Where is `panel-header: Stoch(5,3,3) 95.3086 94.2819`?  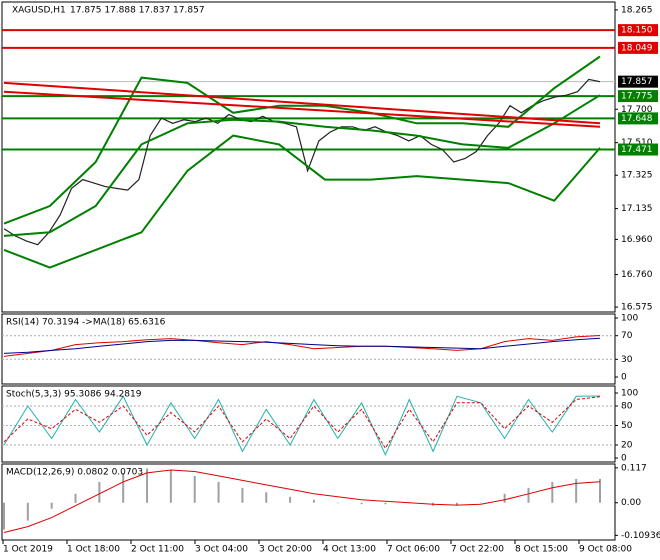 panel-header: Stoch(5,3,3) 95.3086 94.2819 is located at coordinates (74, 395).